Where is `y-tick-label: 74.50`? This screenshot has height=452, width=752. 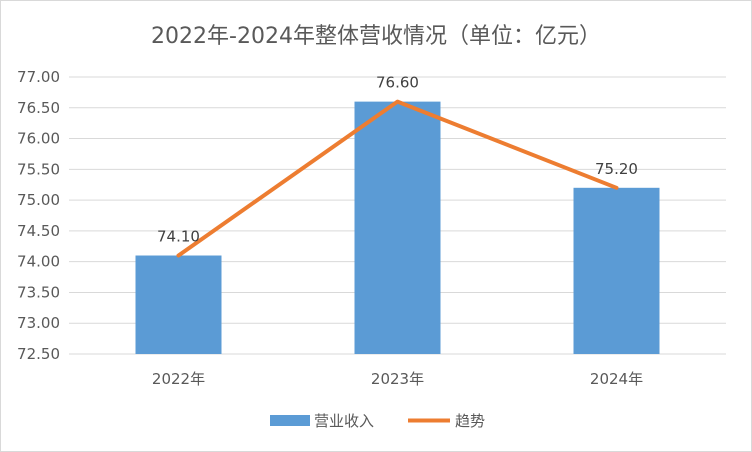 y-tick-label: 74.50 is located at coordinates (38, 231).